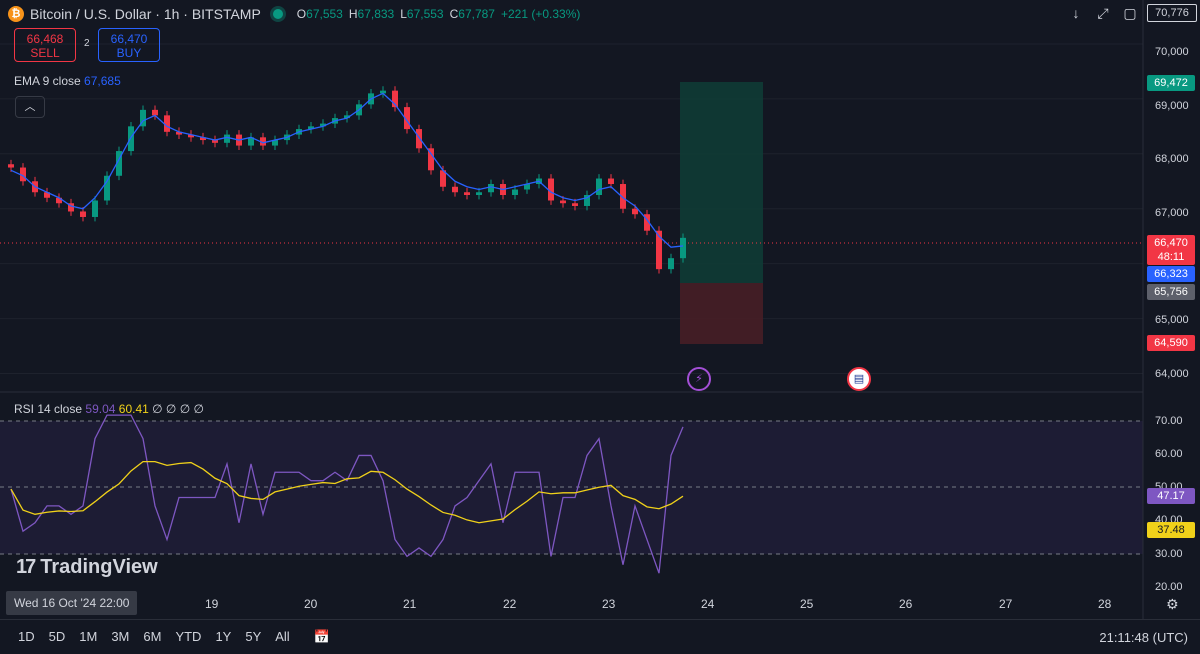  I want to click on rsi-axis-label: 20.00, so click(1169, 587).